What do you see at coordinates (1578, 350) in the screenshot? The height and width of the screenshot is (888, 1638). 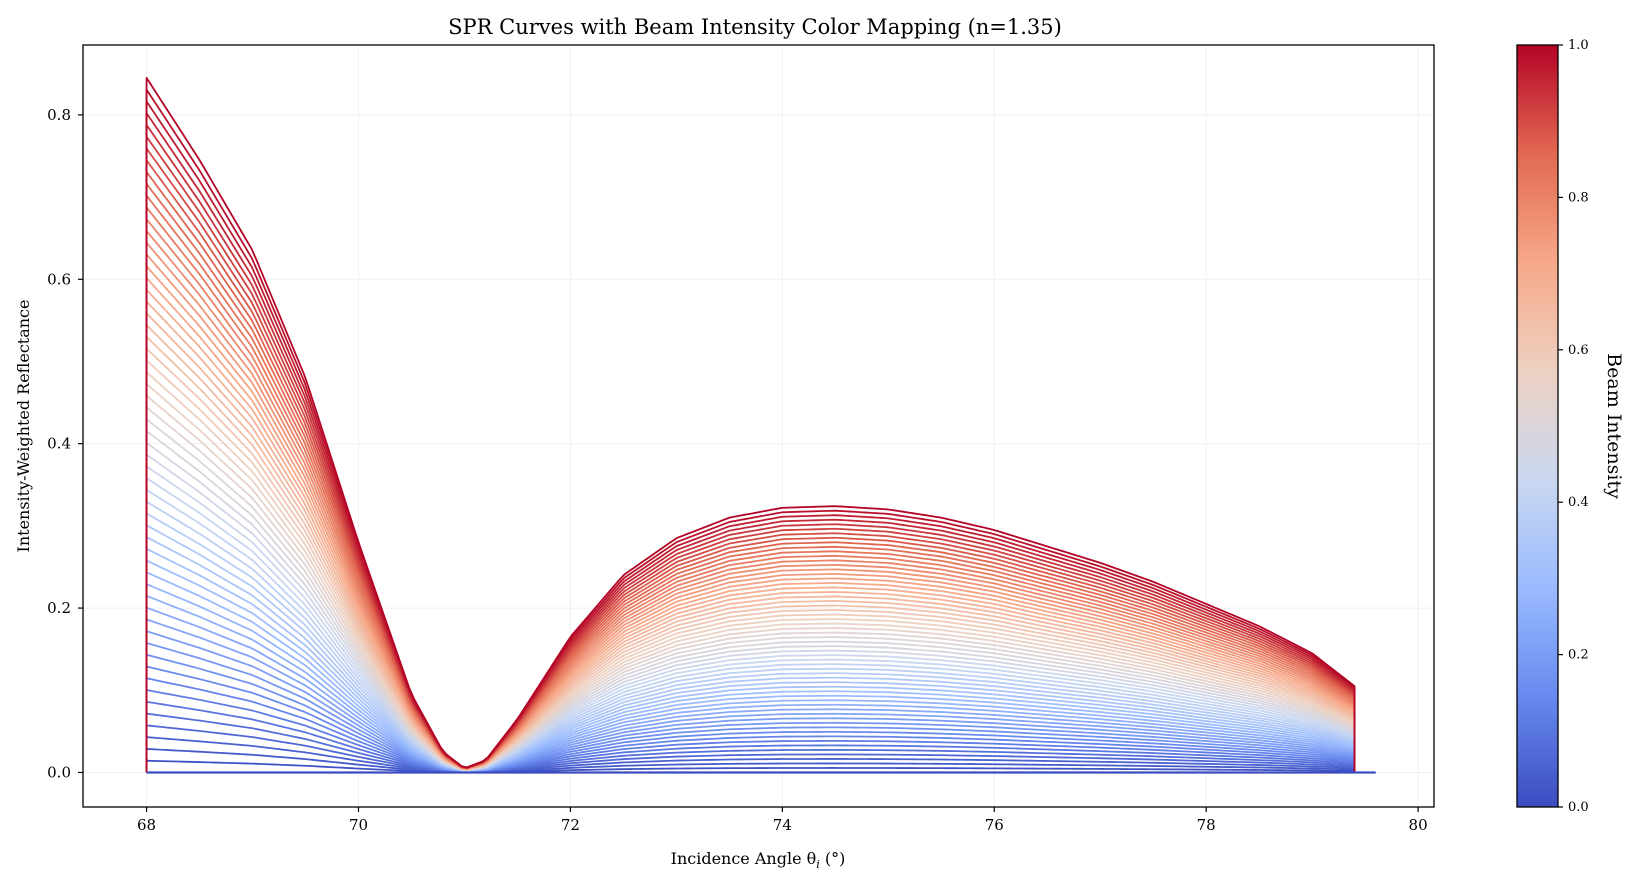 I see `colorbar-tick-label: 0.6` at bounding box center [1578, 350].